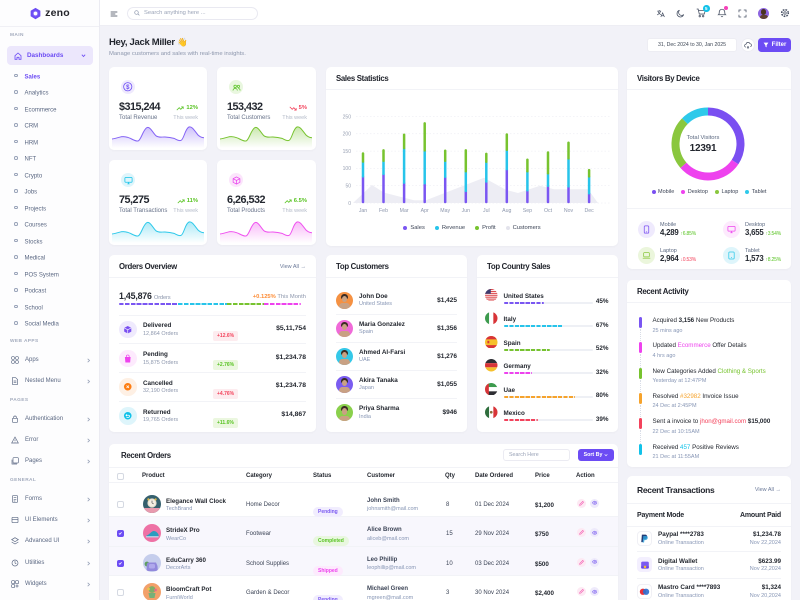 The height and width of the screenshot is (600, 800). What do you see at coordinates (445, 211) in the screenshot?
I see `svg-text: May` at bounding box center [445, 211].